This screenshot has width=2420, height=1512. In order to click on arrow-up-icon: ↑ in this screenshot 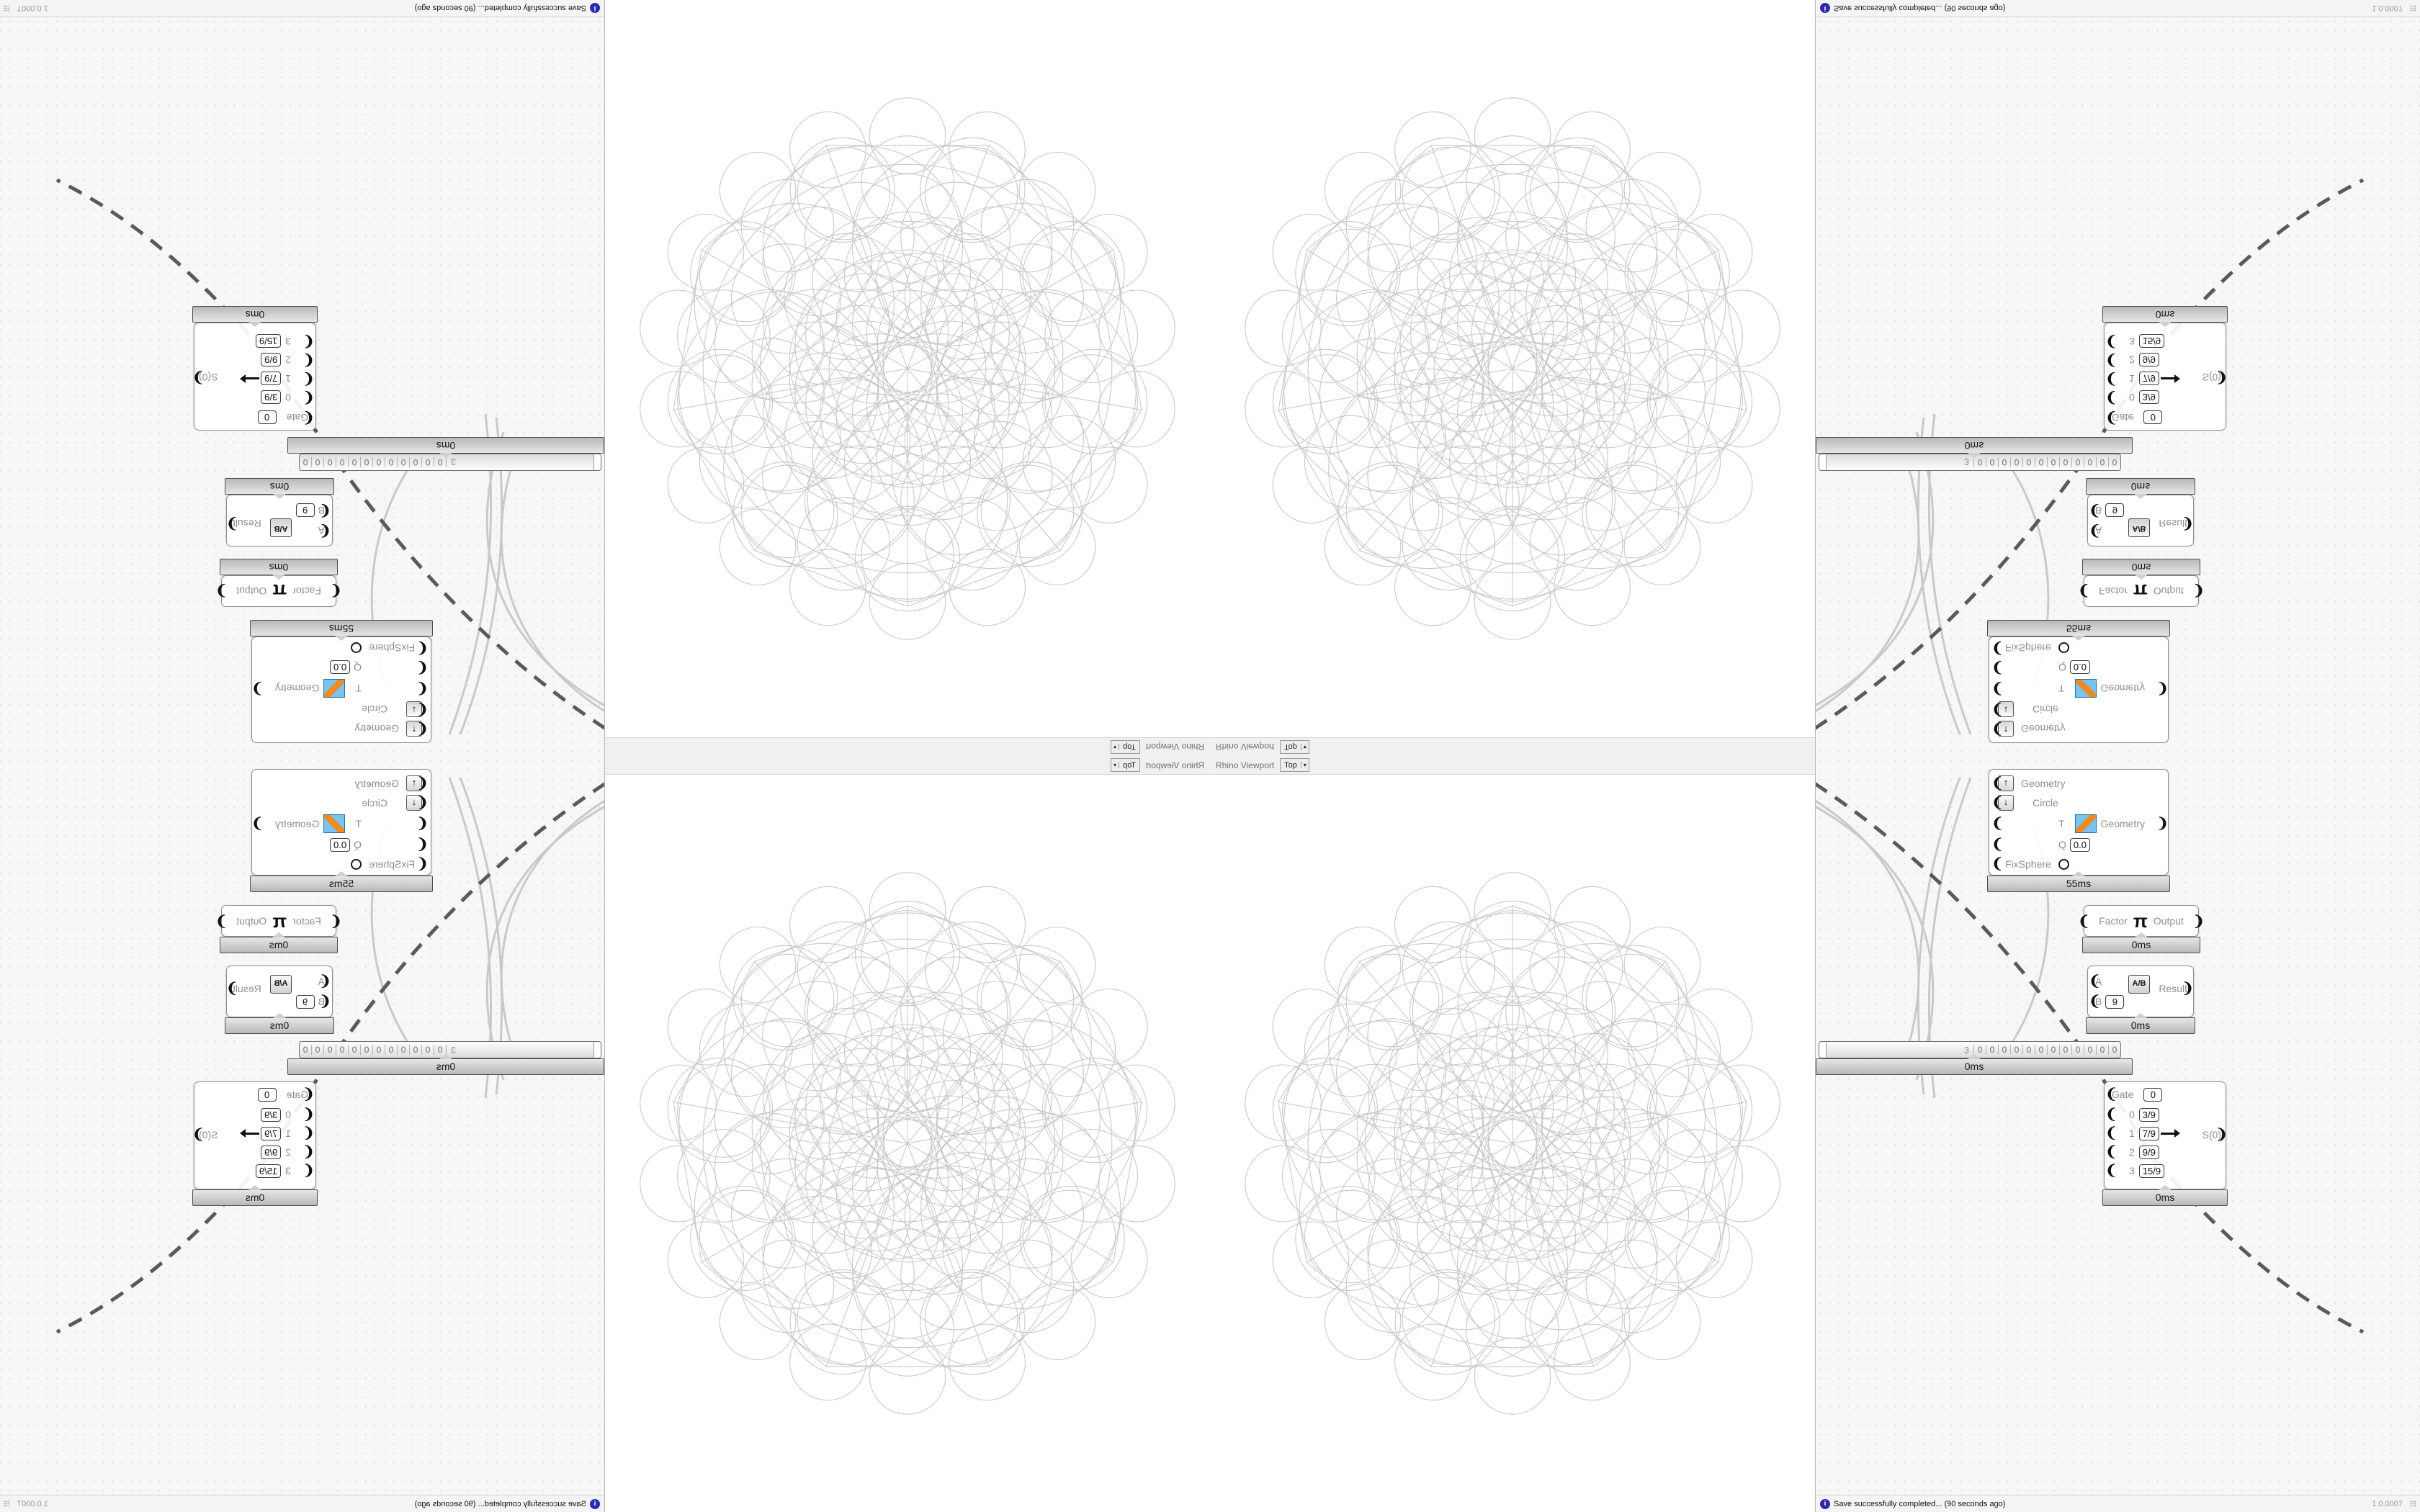, I will do `click(2006, 783)`.